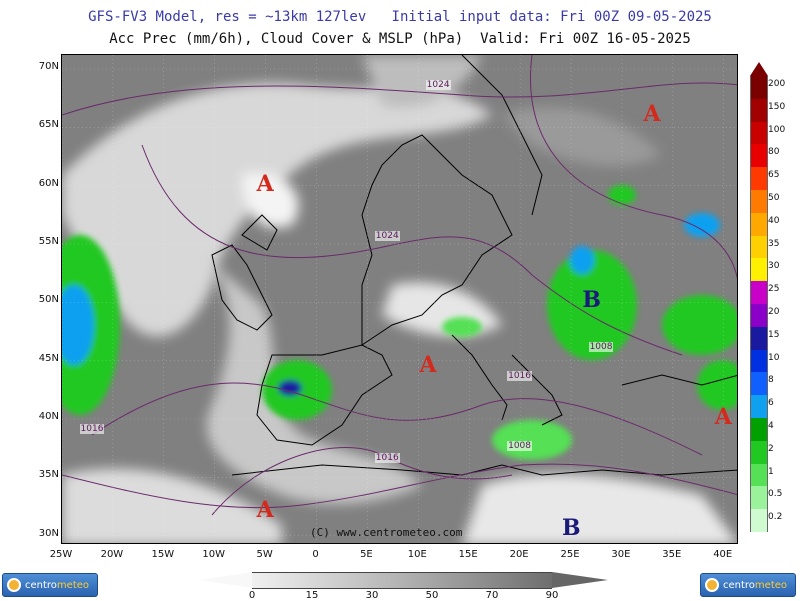 The height and width of the screenshot is (601, 800). What do you see at coordinates (48, 300) in the screenshot?
I see `latitude-label: 50N` at bounding box center [48, 300].